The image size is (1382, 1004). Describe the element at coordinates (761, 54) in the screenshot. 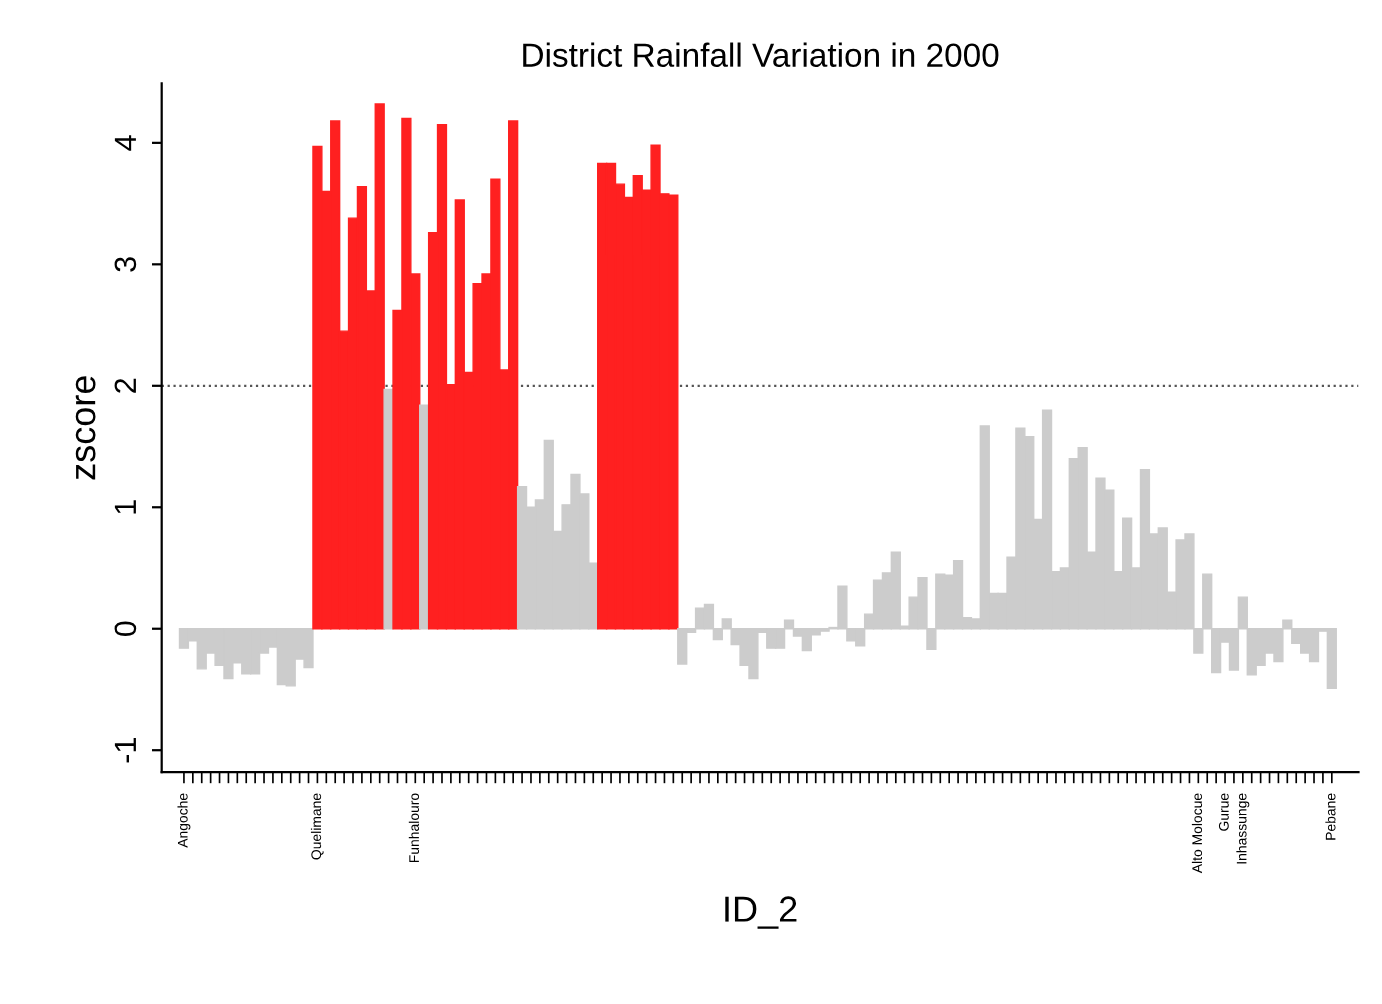

I see `chart-title: District Rainfall Variation in 2000` at that location.